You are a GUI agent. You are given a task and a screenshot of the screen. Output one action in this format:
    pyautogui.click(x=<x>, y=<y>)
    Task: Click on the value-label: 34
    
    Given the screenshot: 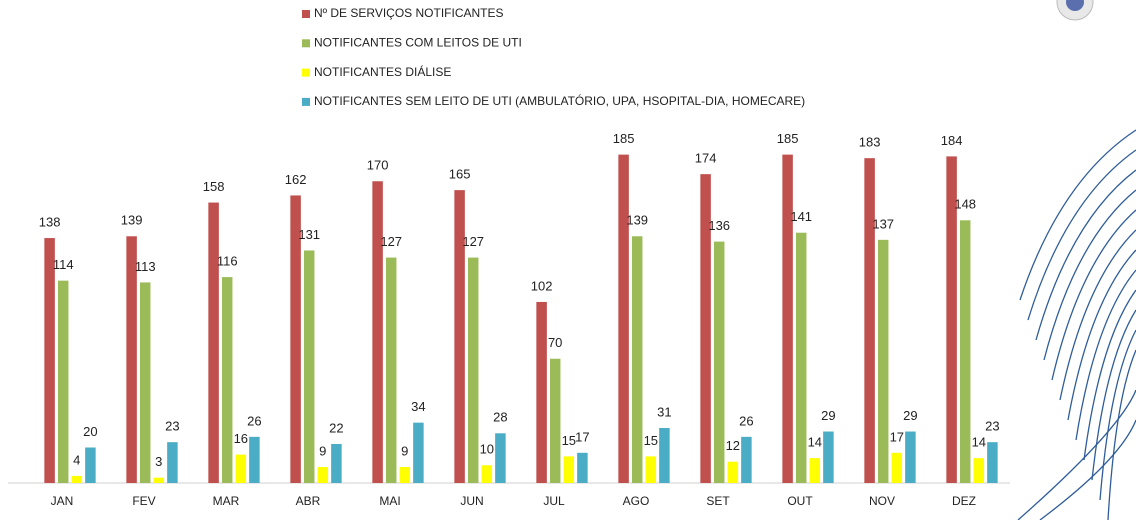 What is the action you would take?
    pyautogui.click(x=418, y=406)
    